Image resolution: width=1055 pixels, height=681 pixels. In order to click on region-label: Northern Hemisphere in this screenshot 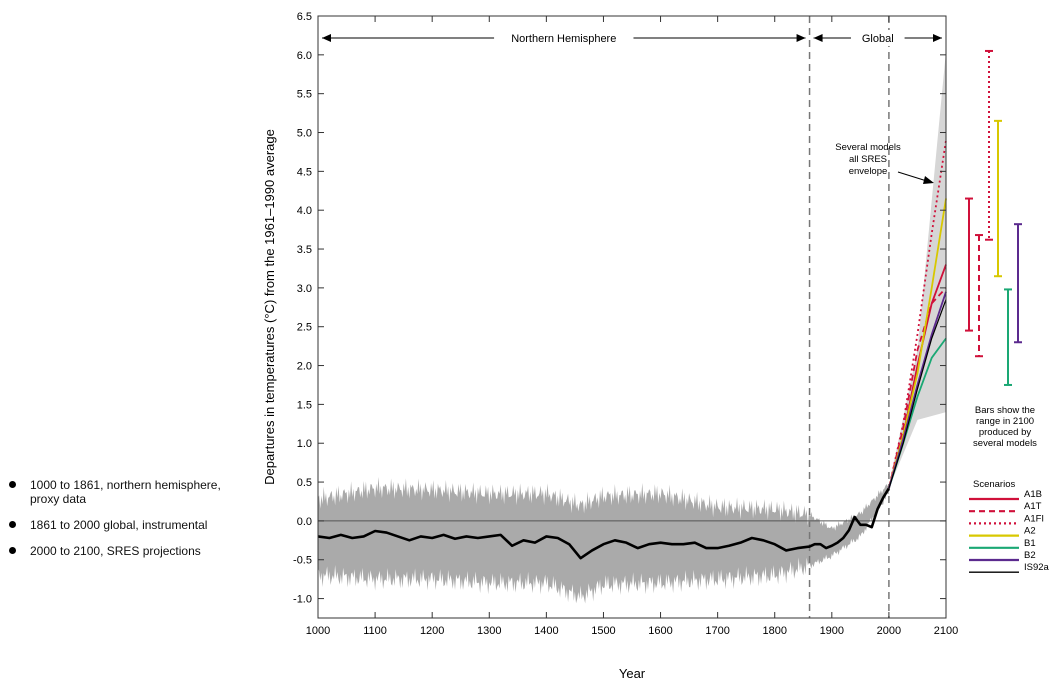, I will do `click(563, 39)`.